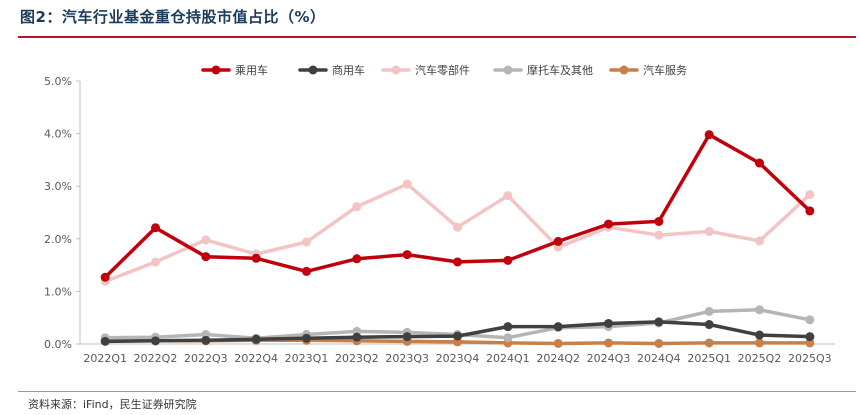  Describe the element at coordinates (709, 358) in the screenshot. I see `x-tick-label: 2025Q1` at that location.